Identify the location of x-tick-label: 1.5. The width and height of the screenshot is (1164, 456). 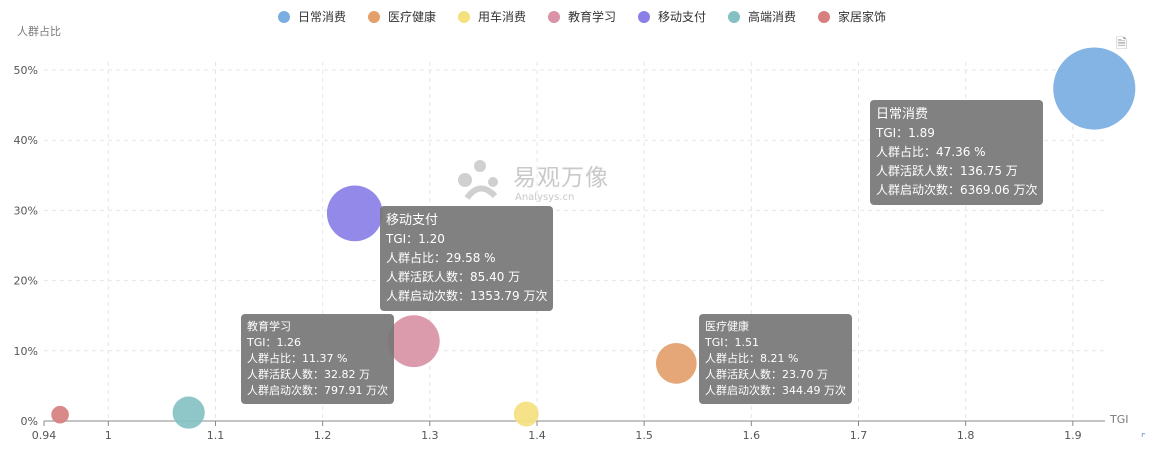
(644, 435).